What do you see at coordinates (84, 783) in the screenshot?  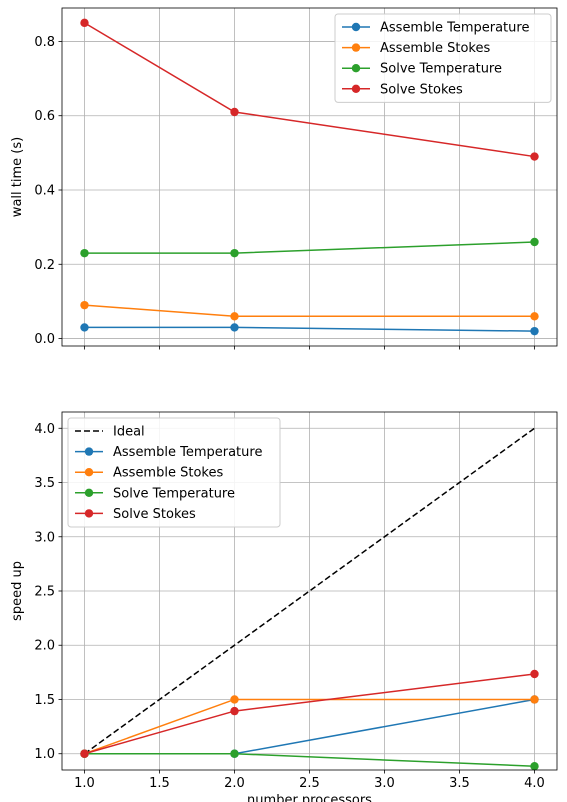 I see `x-tick-label: 1.0` at bounding box center [84, 783].